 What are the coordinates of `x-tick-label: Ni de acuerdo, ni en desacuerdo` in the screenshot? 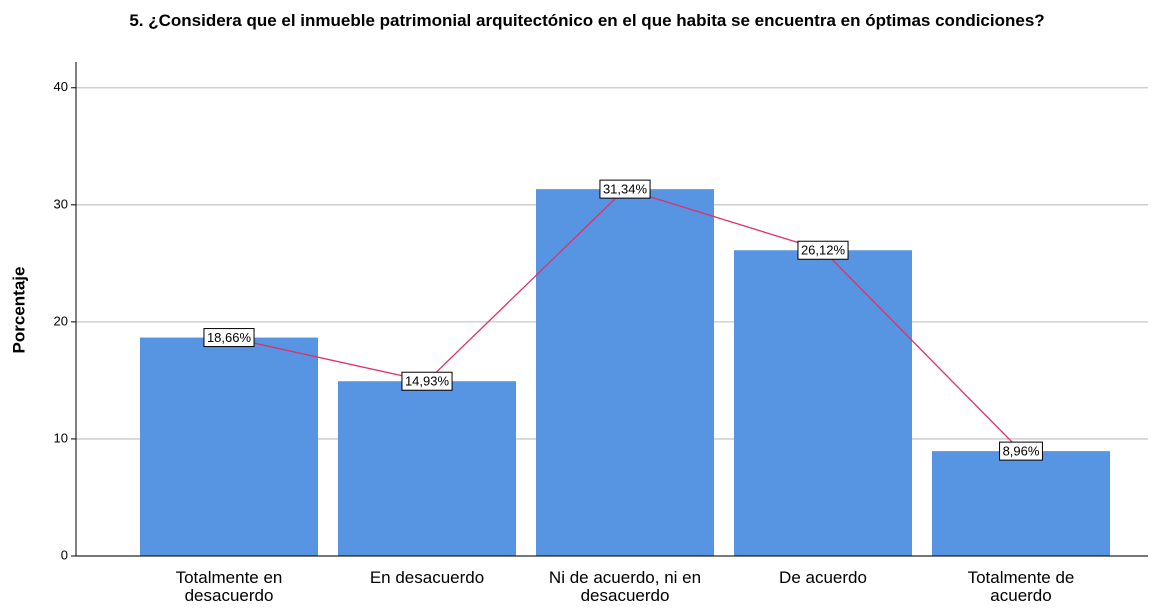 It's located at (625, 586).